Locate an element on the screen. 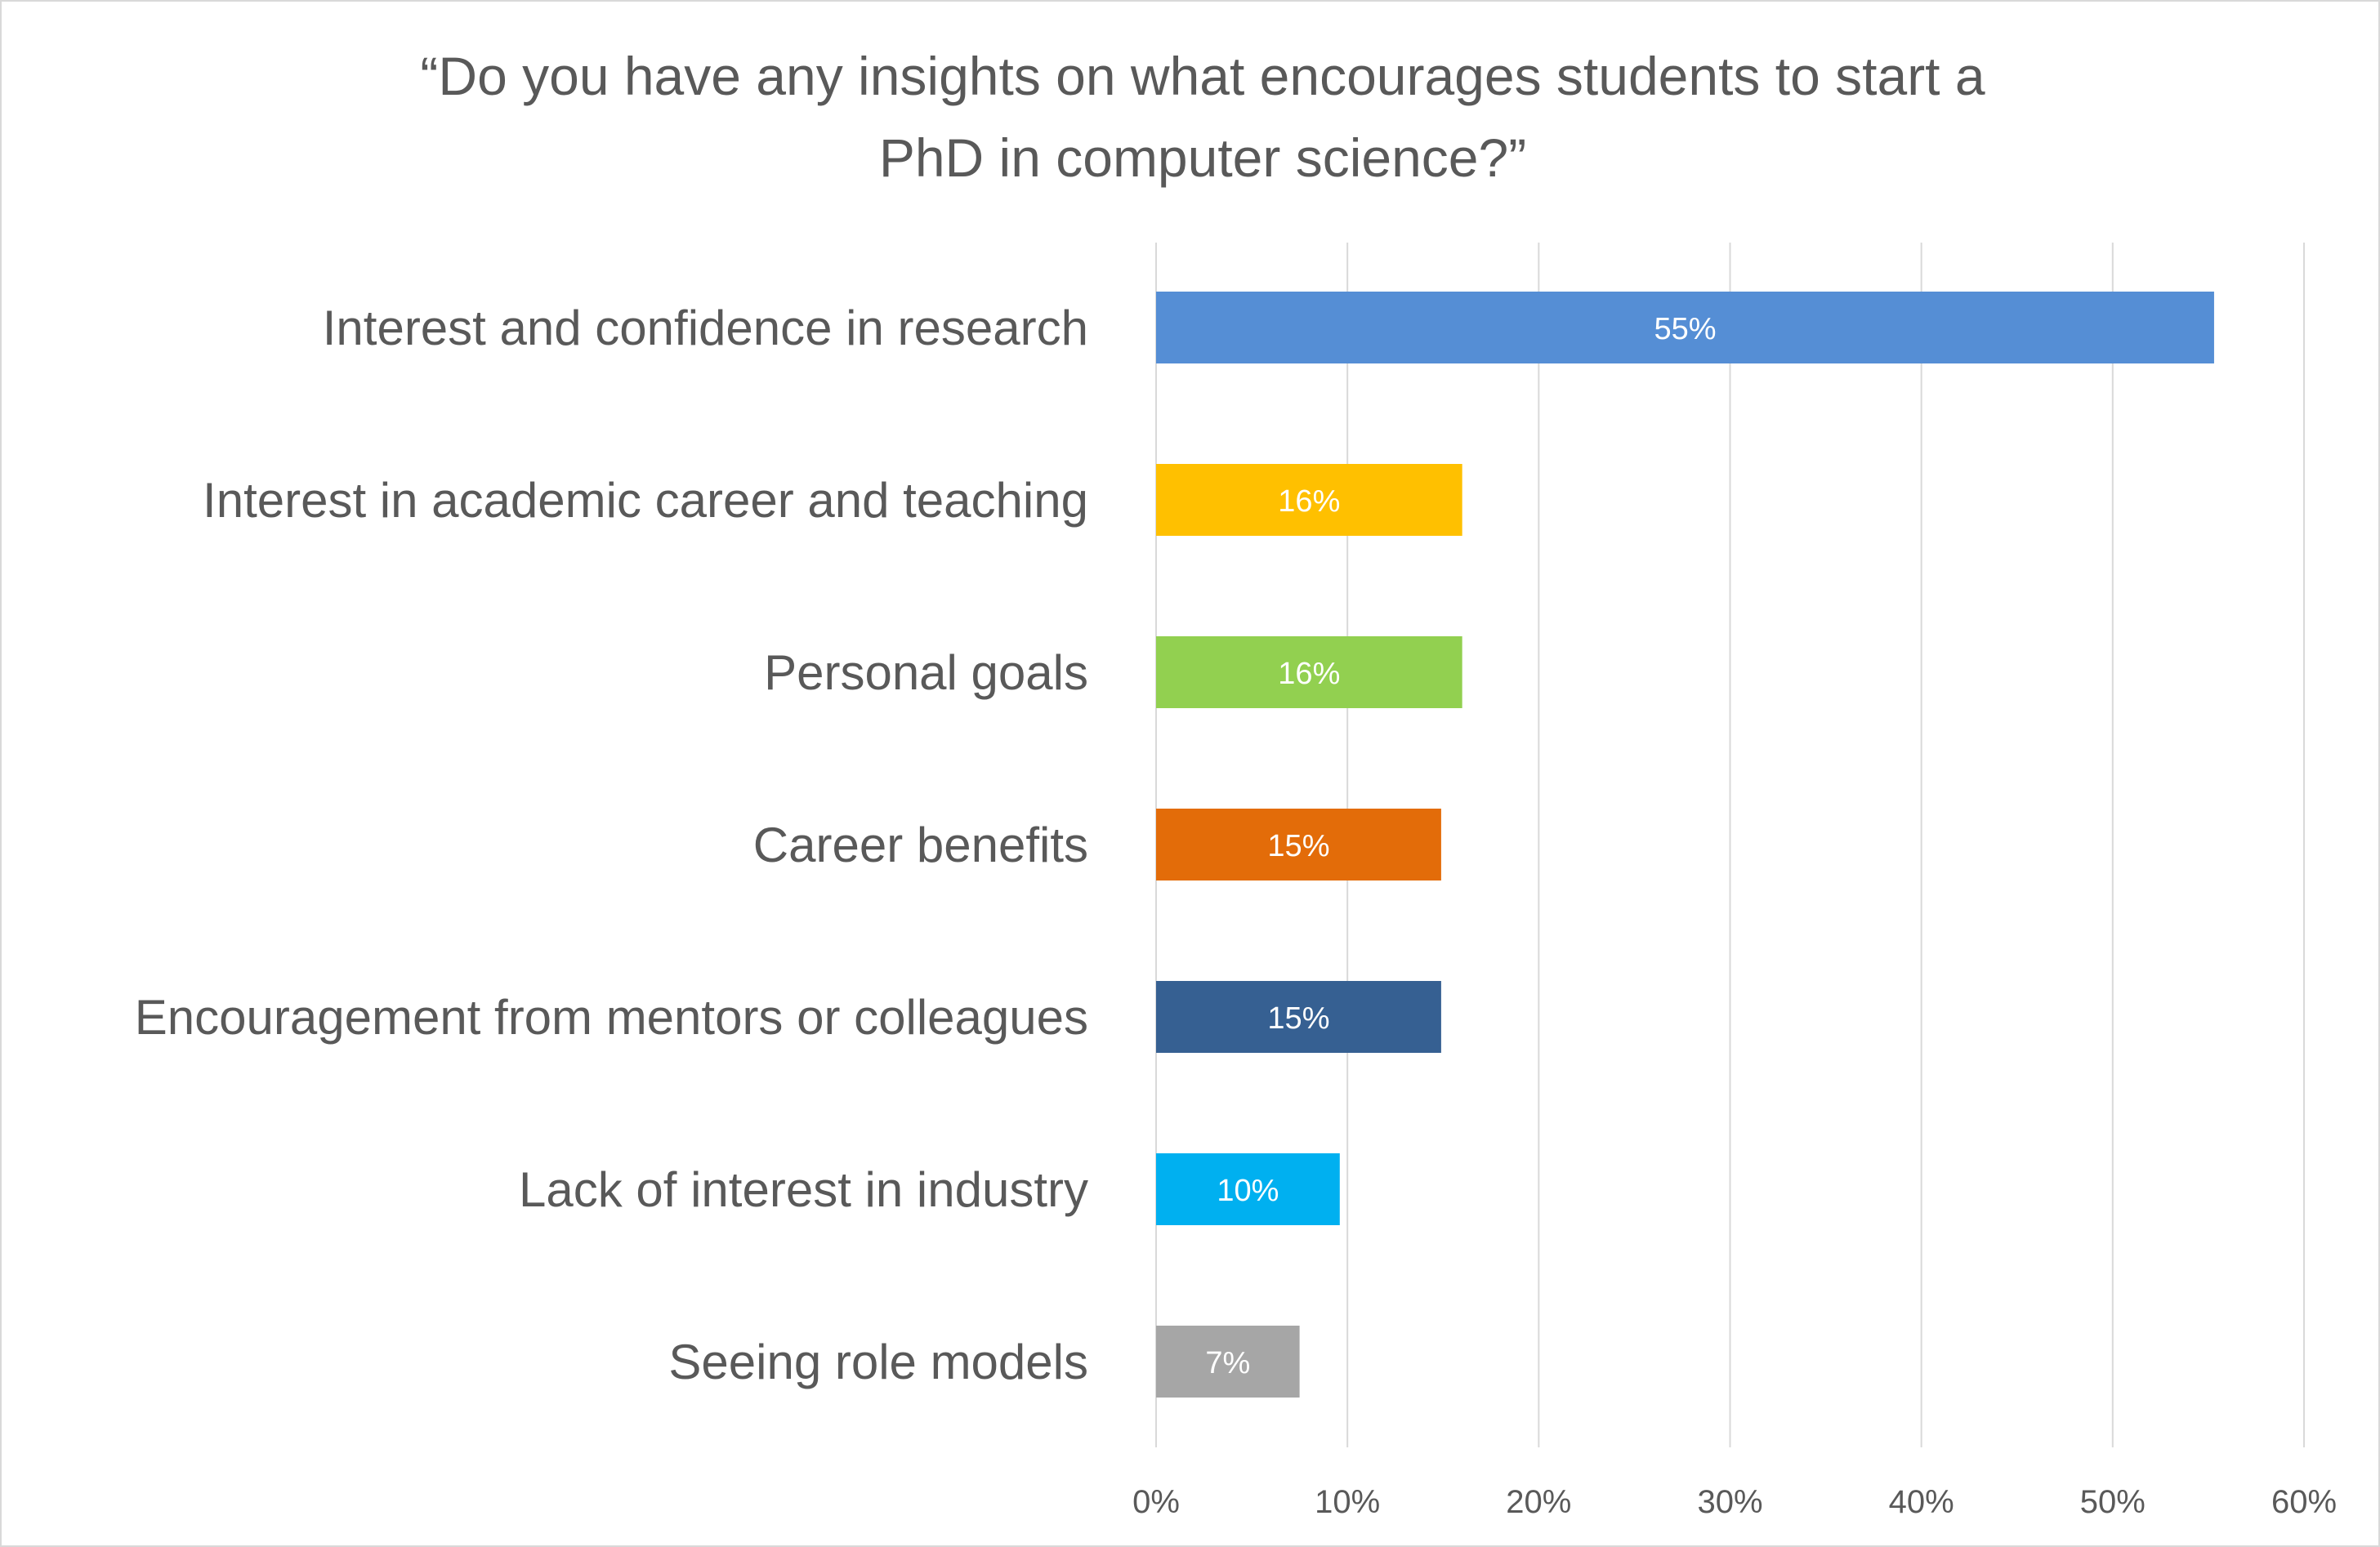  x-tick-label-30: 30% is located at coordinates (1730, 1502).